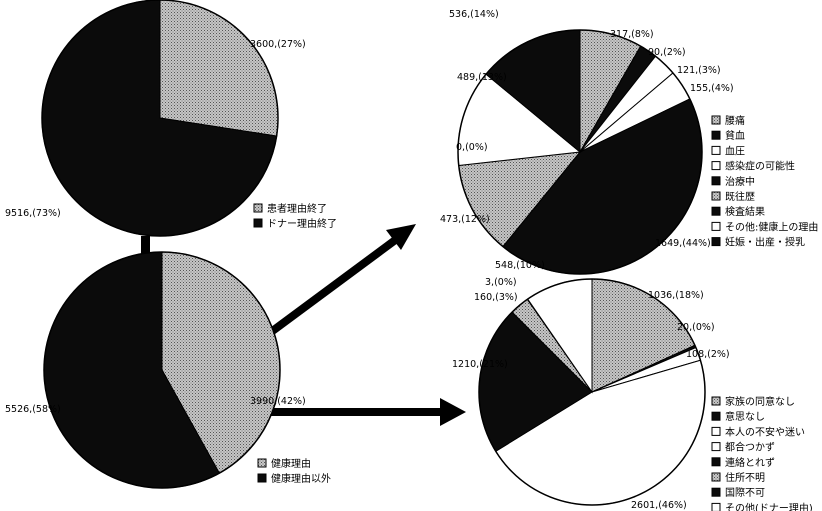 This screenshot has width=822, height=511. Describe the element at coordinates (676, 295) in the screenshot. I see `data-label: 1036,(18%)` at that location.